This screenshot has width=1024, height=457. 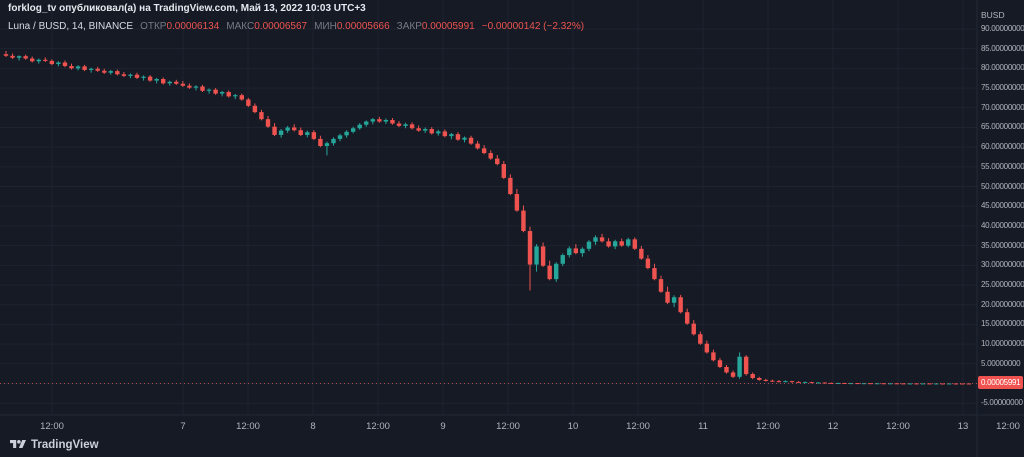 What do you see at coordinates (1002, 28) in the screenshot?
I see `price-axis-label: 90.00000000` at bounding box center [1002, 28].